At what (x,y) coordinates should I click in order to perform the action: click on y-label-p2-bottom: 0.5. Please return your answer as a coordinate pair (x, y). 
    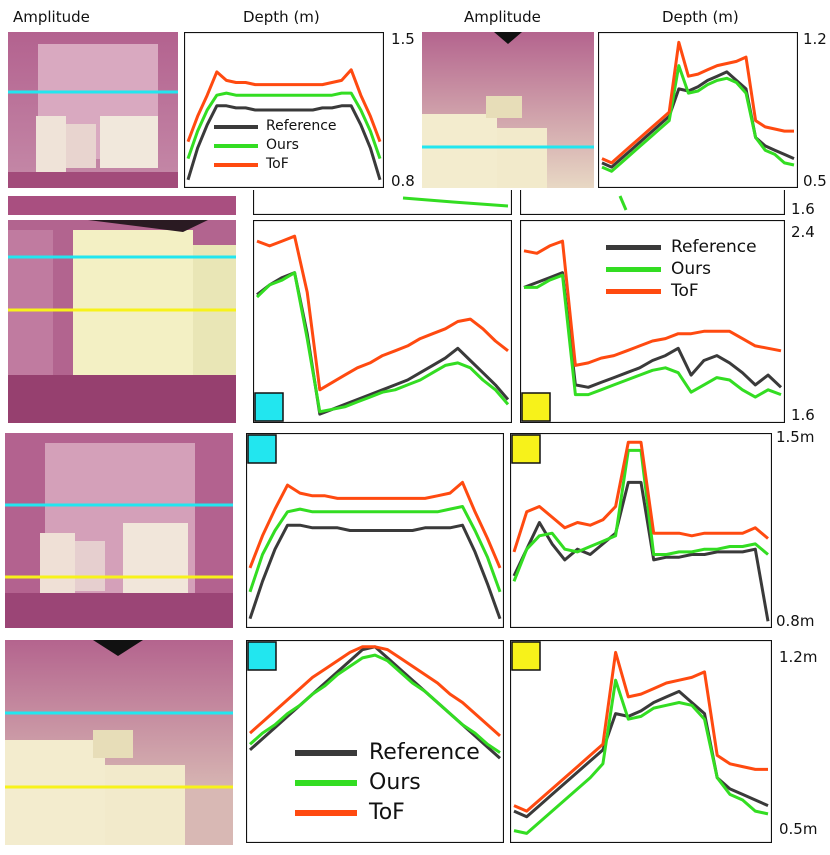
    Looking at the image, I should click on (815, 181).